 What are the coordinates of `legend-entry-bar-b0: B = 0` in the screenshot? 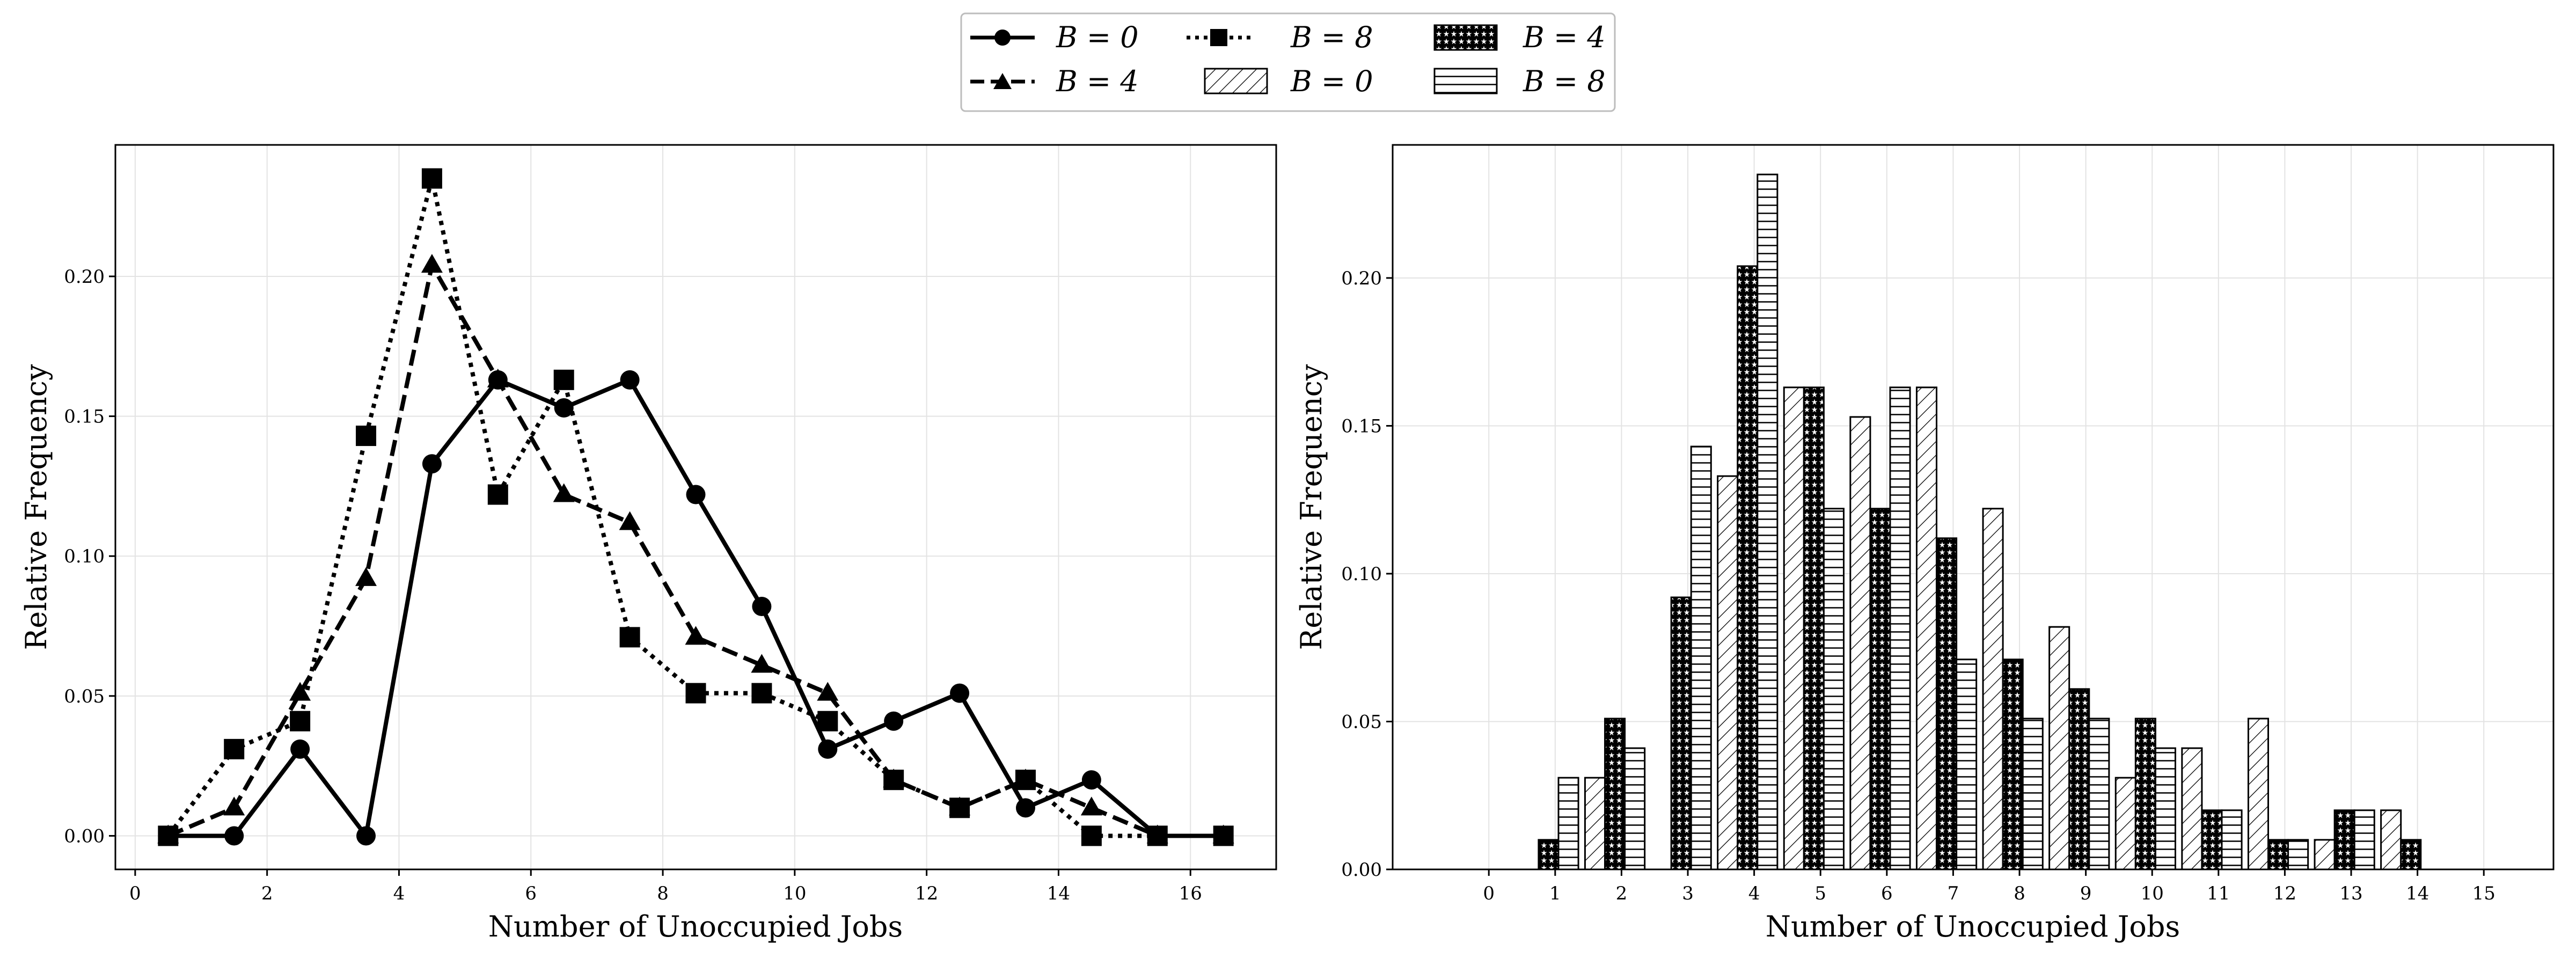 It's located at (1288, 81).